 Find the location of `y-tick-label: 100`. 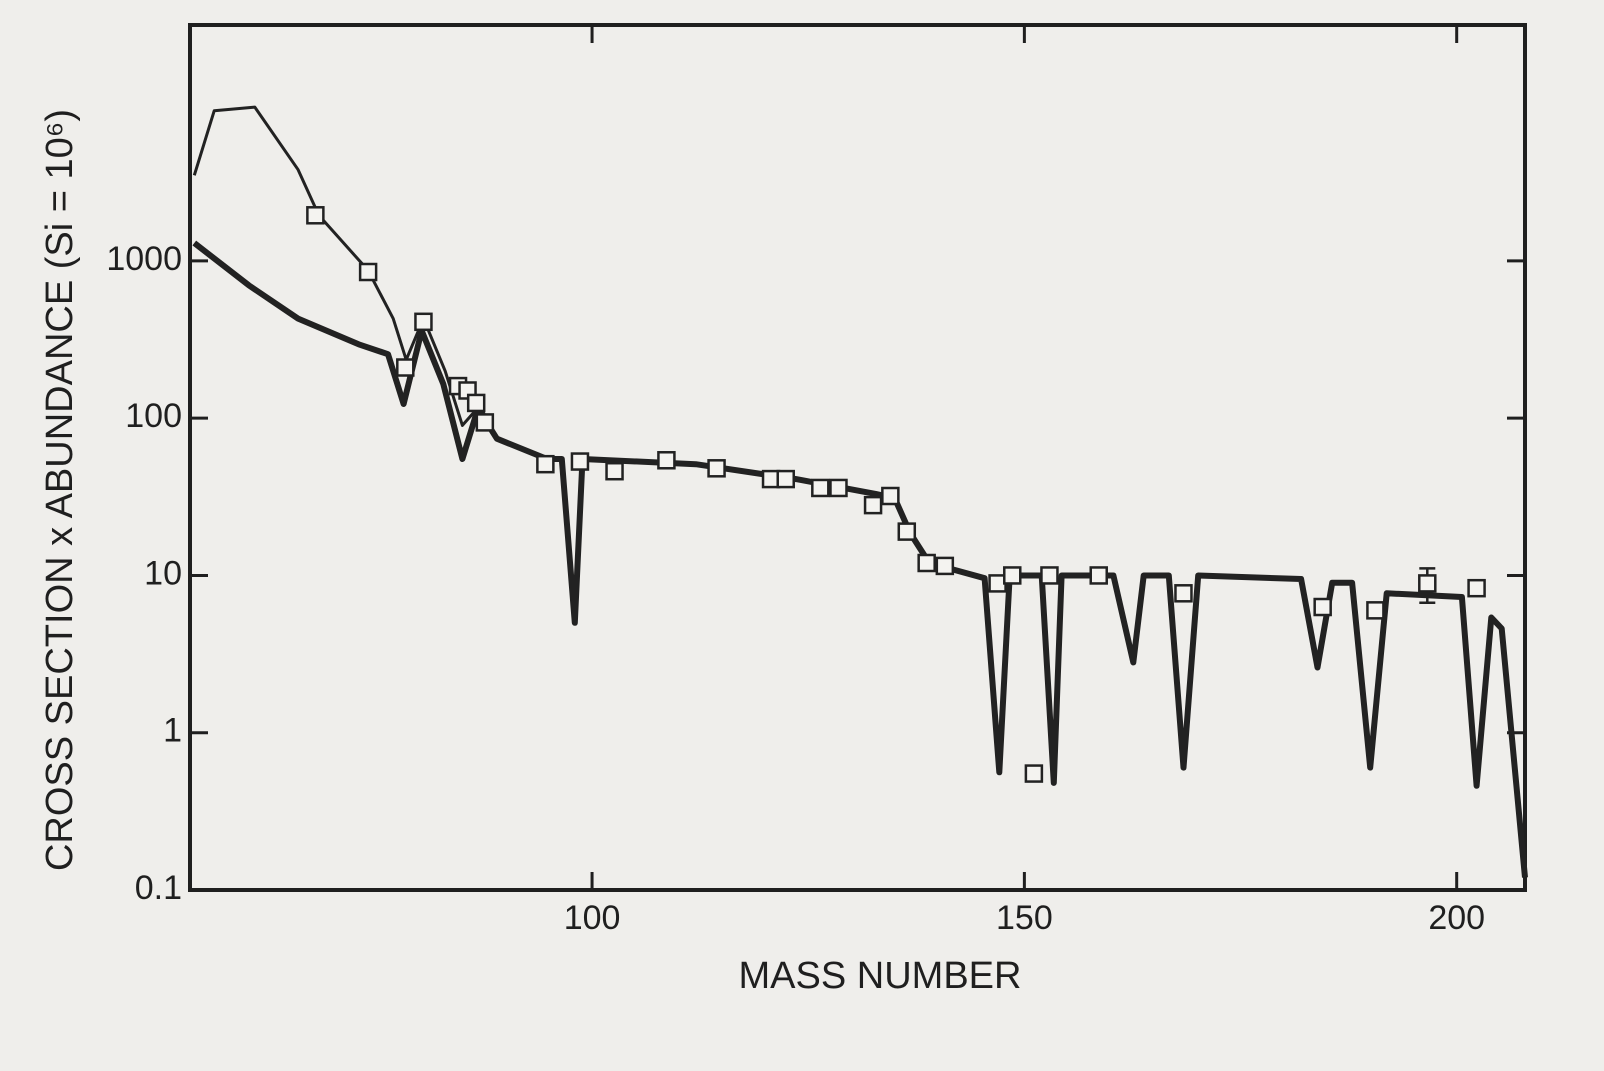

y-tick-label: 100 is located at coordinates (153, 416).